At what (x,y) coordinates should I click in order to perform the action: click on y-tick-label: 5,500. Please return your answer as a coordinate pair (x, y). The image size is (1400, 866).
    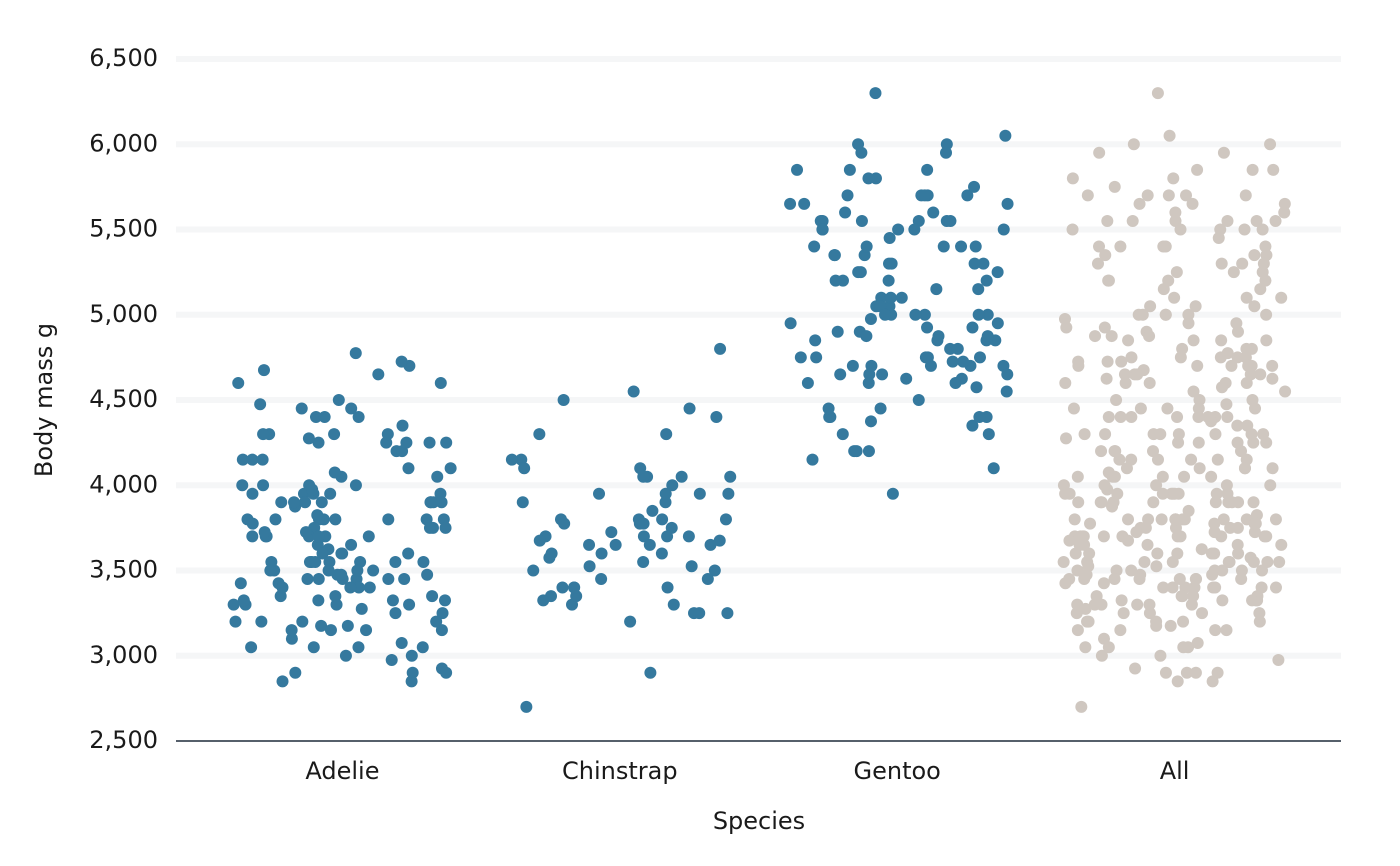
    Looking at the image, I should click on (123, 229).